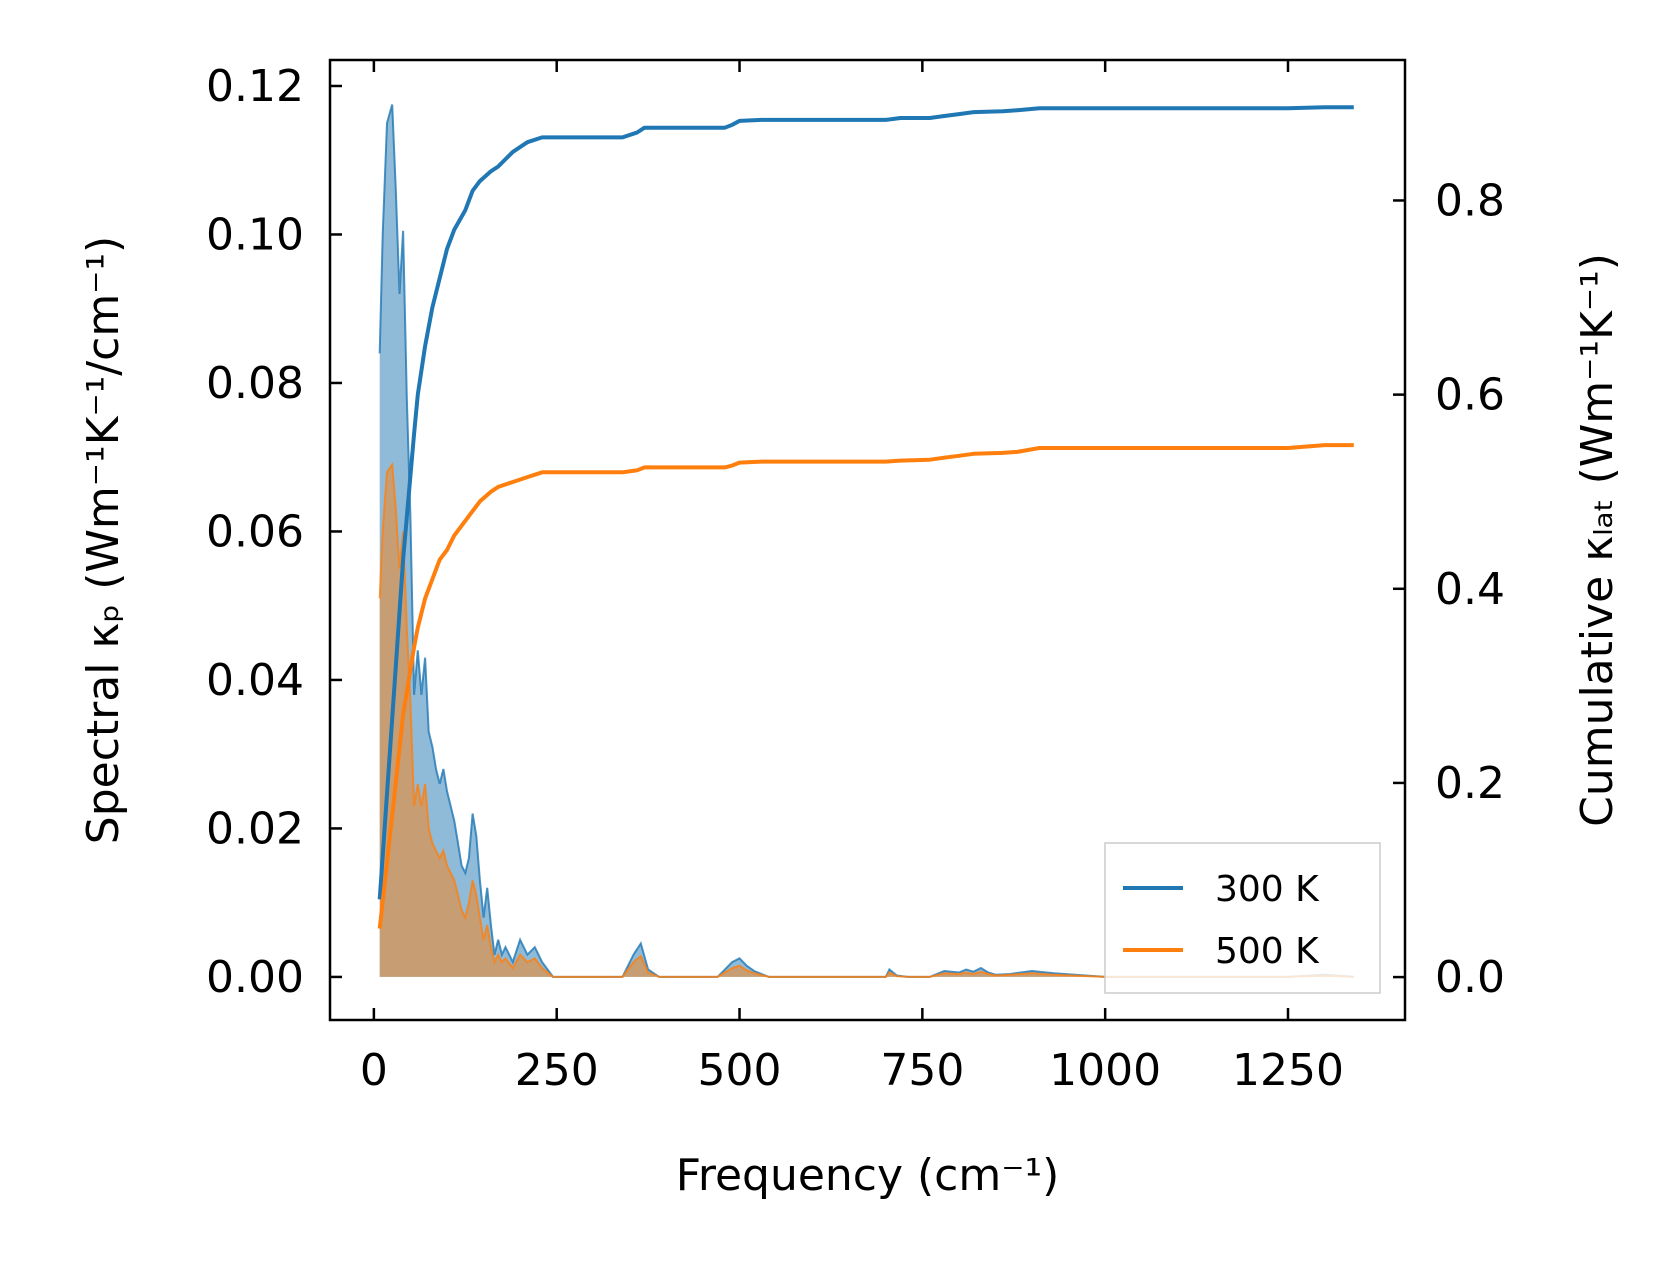 This screenshot has width=1679, height=1264. What do you see at coordinates (1470, 589) in the screenshot?
I see `y-right-tick-label: 0.4` at bounding box center [1470, 589].